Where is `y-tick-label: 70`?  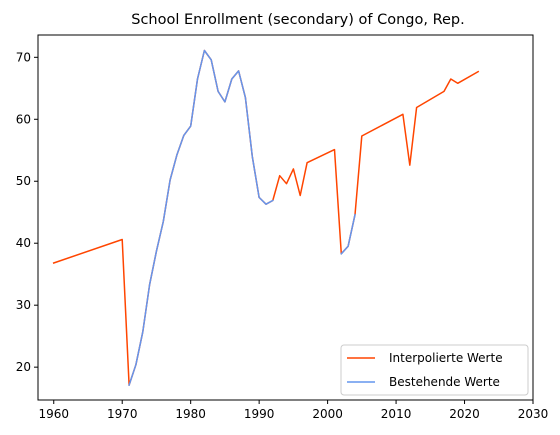 y-tick-label: 70 is located at coordinates (23, 57).